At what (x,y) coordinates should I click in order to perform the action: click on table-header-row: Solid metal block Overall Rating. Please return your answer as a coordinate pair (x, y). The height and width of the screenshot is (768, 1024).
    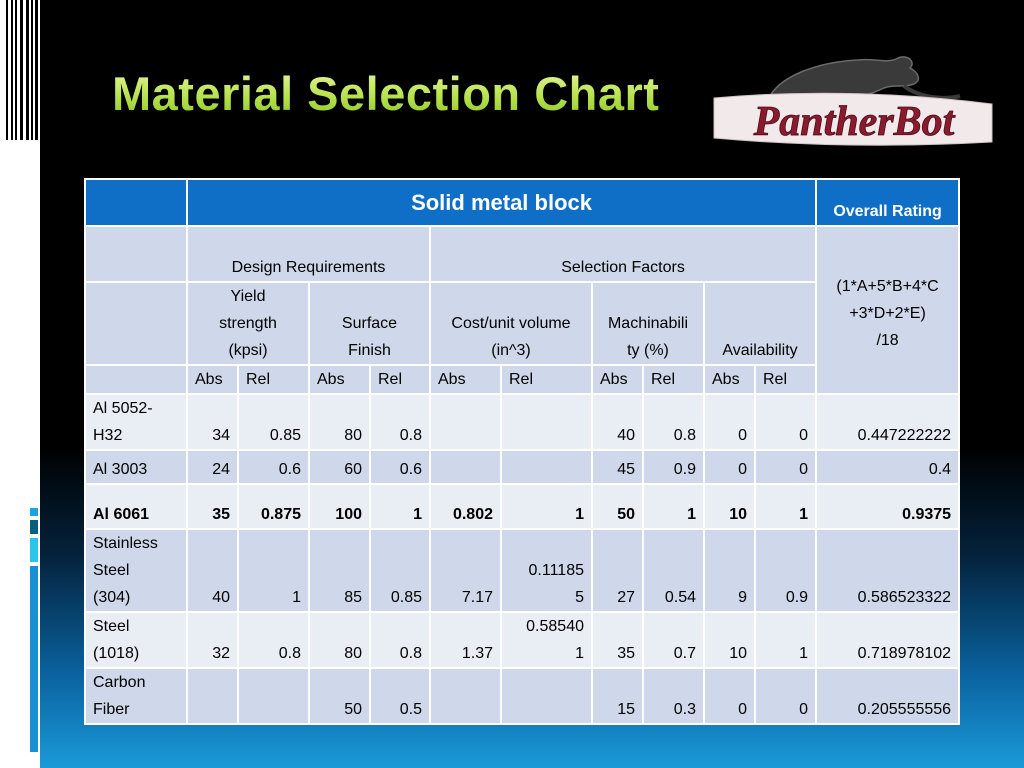
    Looking at the image, I should click on (522, 202).